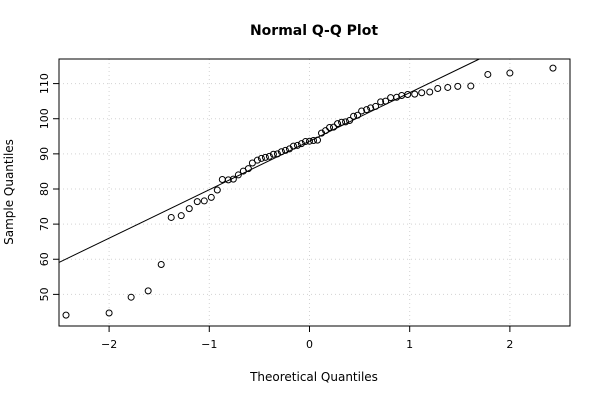 The width and height of the screenshot is (599, 400). Describe the element at coordinates (309, 344) in the screenshot. I see `x-tick-label: 0` at that location.